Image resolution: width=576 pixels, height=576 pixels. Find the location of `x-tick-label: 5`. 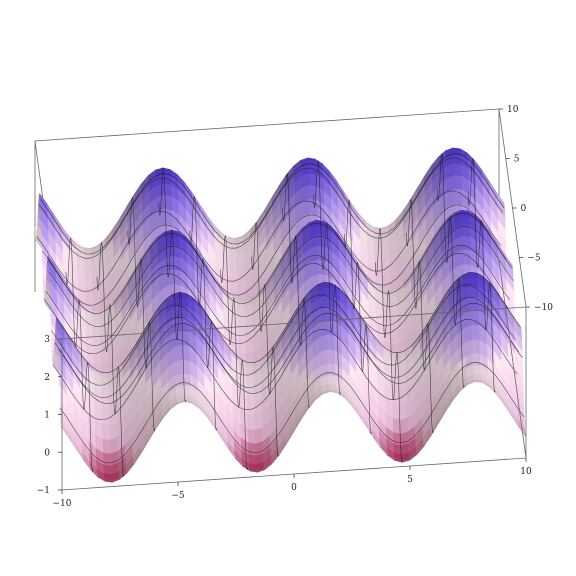

x-tick-label: 5 is located at coordinates (410, 480).